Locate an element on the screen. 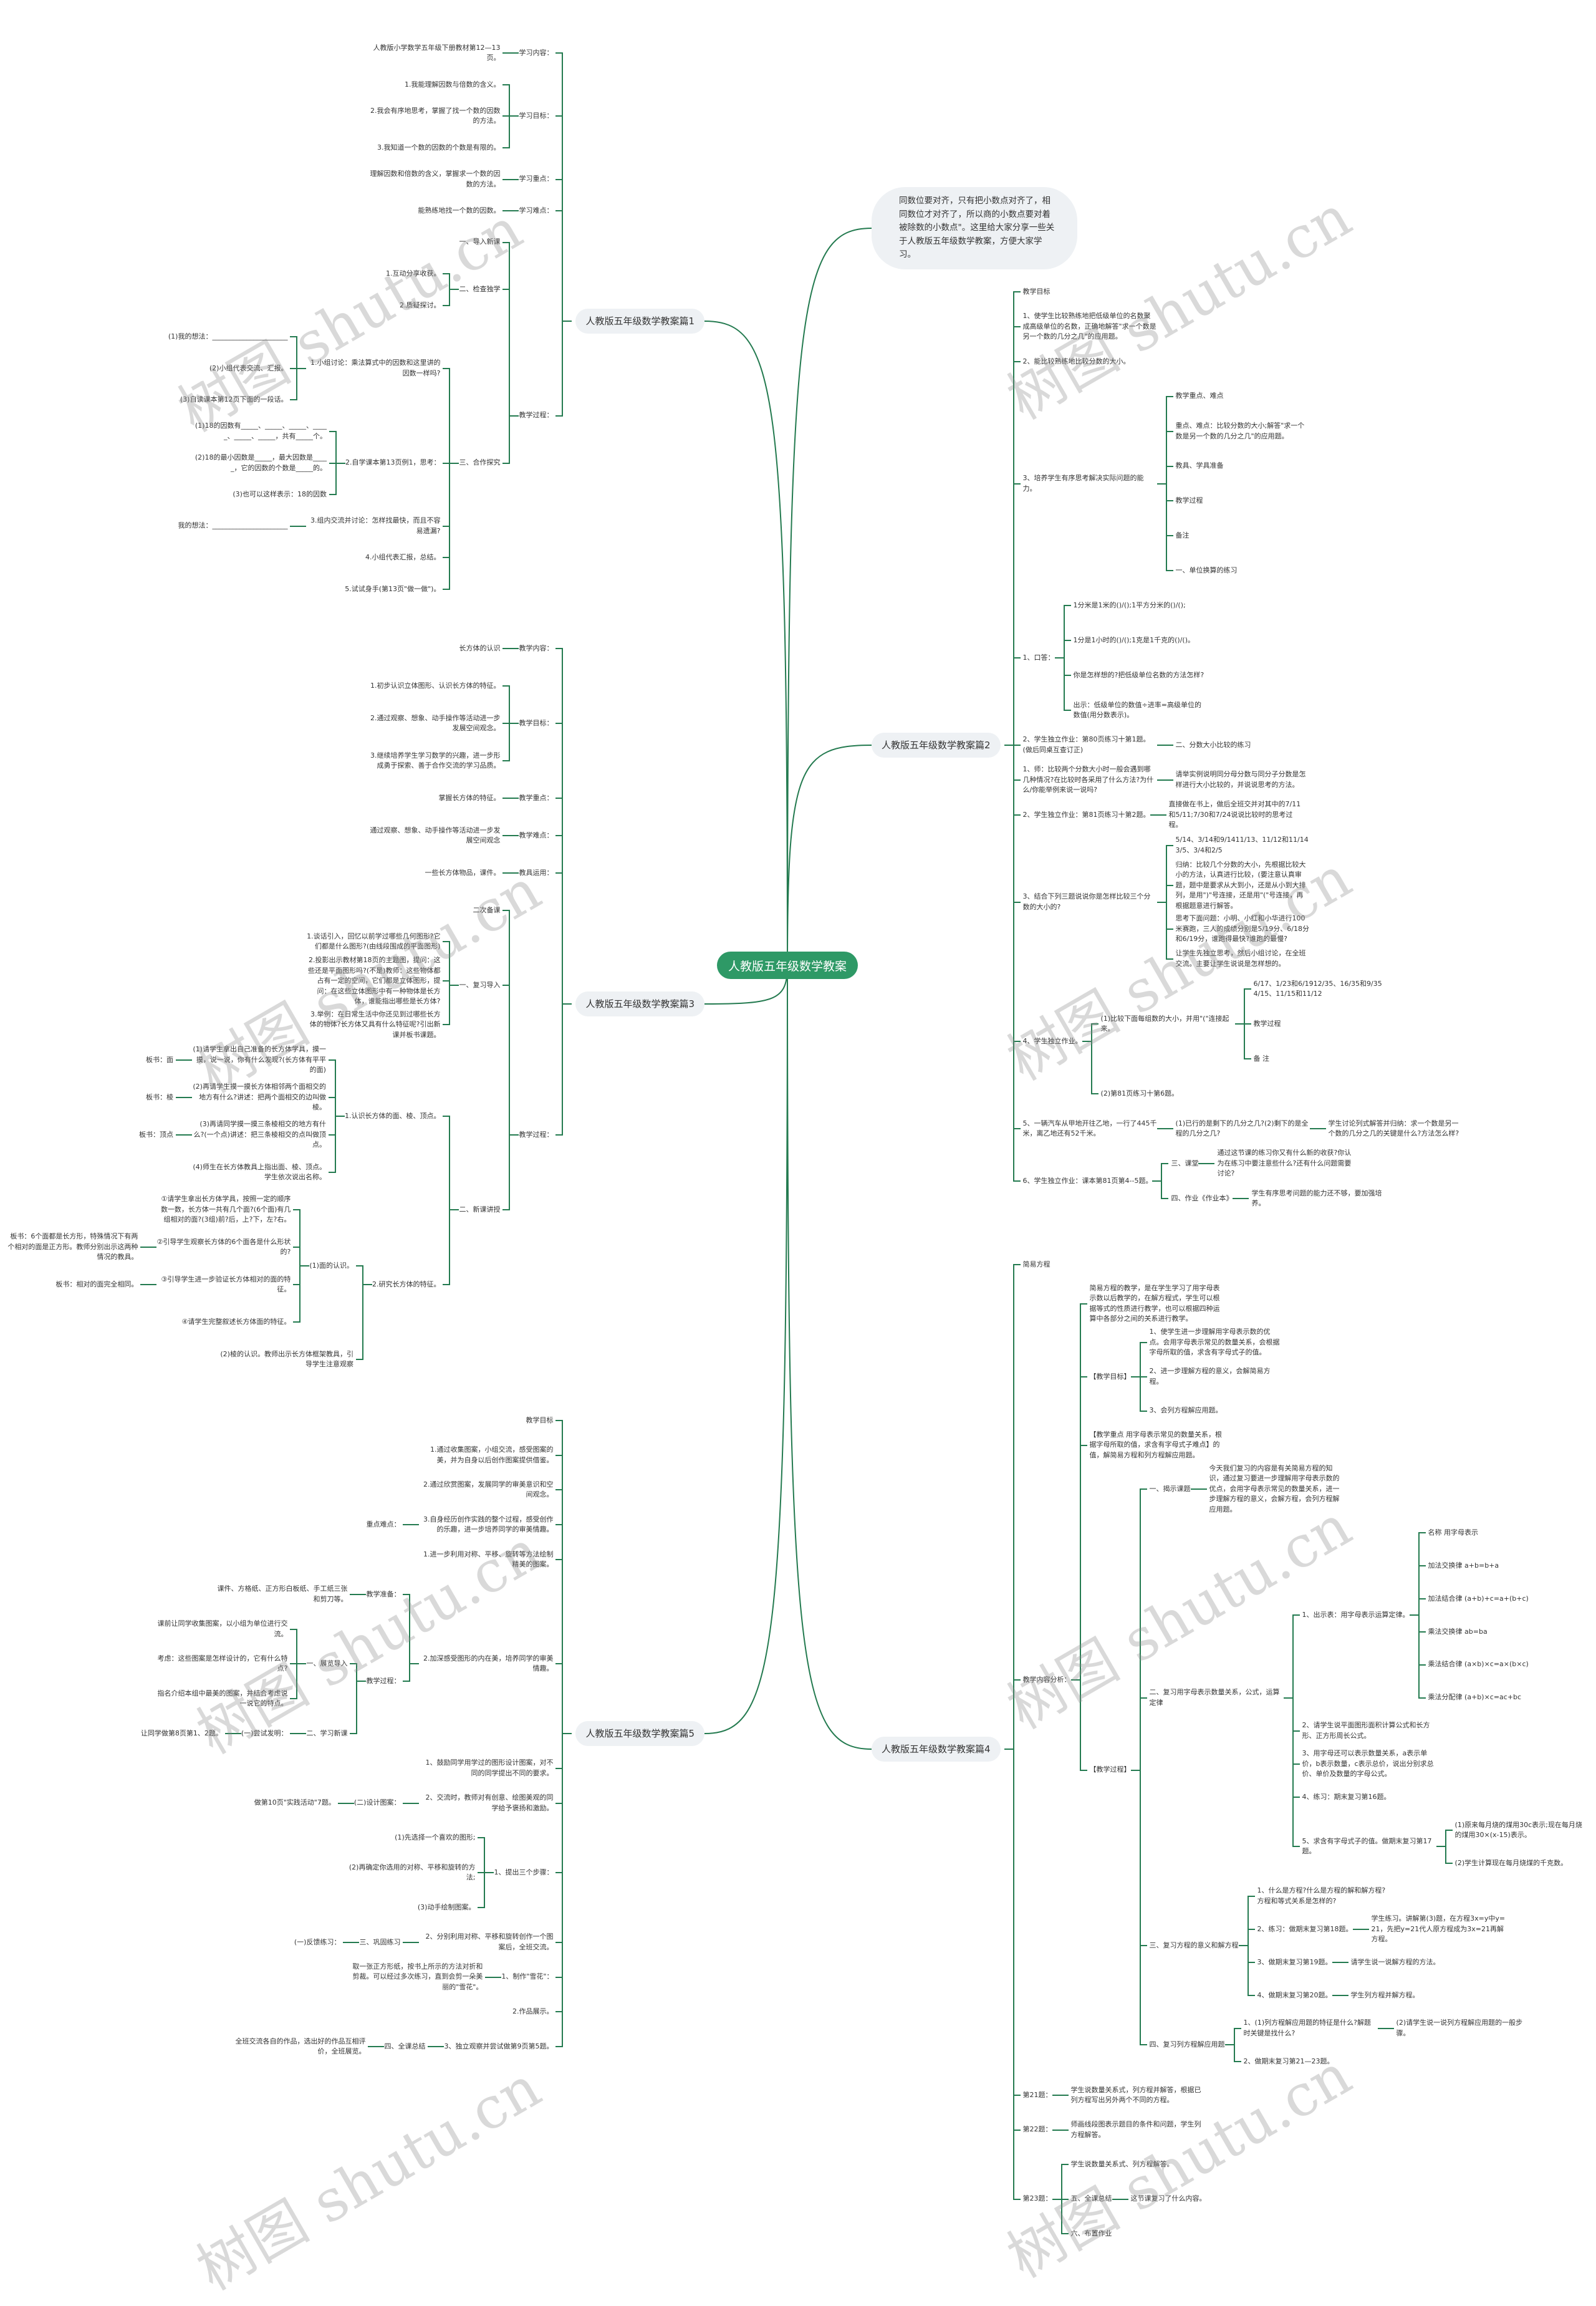 The image size is (1596, 2306). node-label: 2、分别利用对称、平移和旋转创作一个图案后，全班交流。 is located at coordinates (489, 1942).